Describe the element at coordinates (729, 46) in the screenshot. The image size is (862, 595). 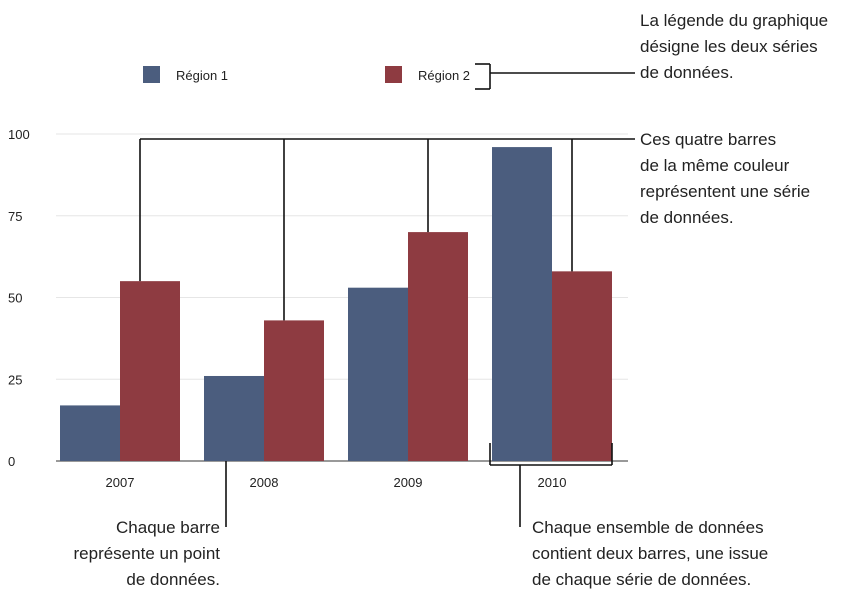
I see `legend-note-line-2: désigne les deux séries` at that location.